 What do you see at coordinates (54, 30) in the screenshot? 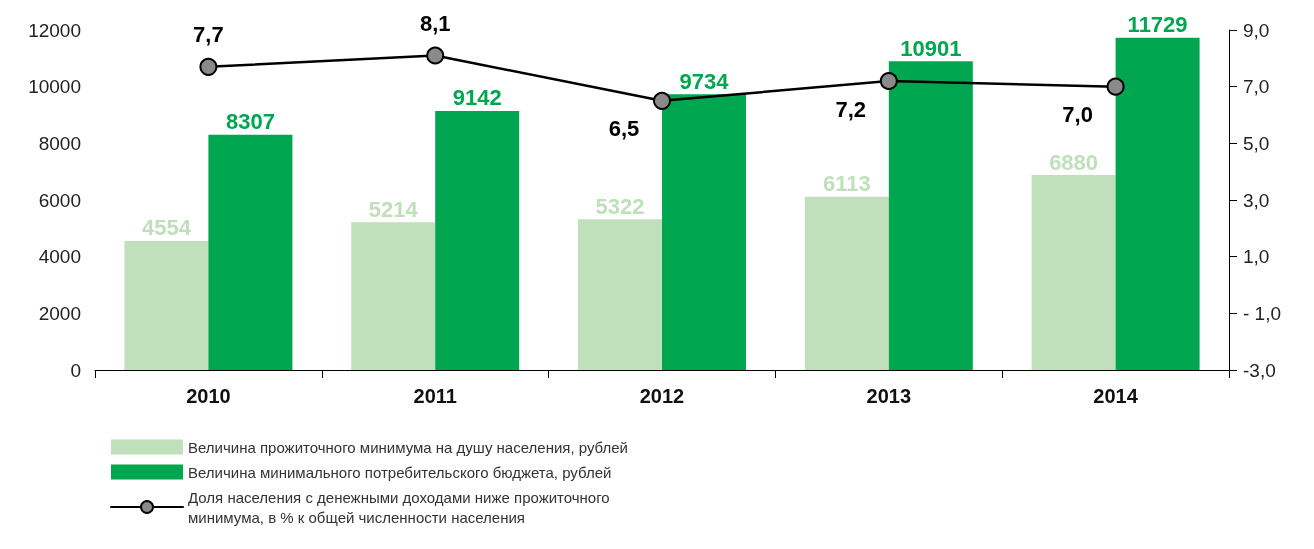
I see `y-tick-label: 12000` at bounding box center [54, 30].